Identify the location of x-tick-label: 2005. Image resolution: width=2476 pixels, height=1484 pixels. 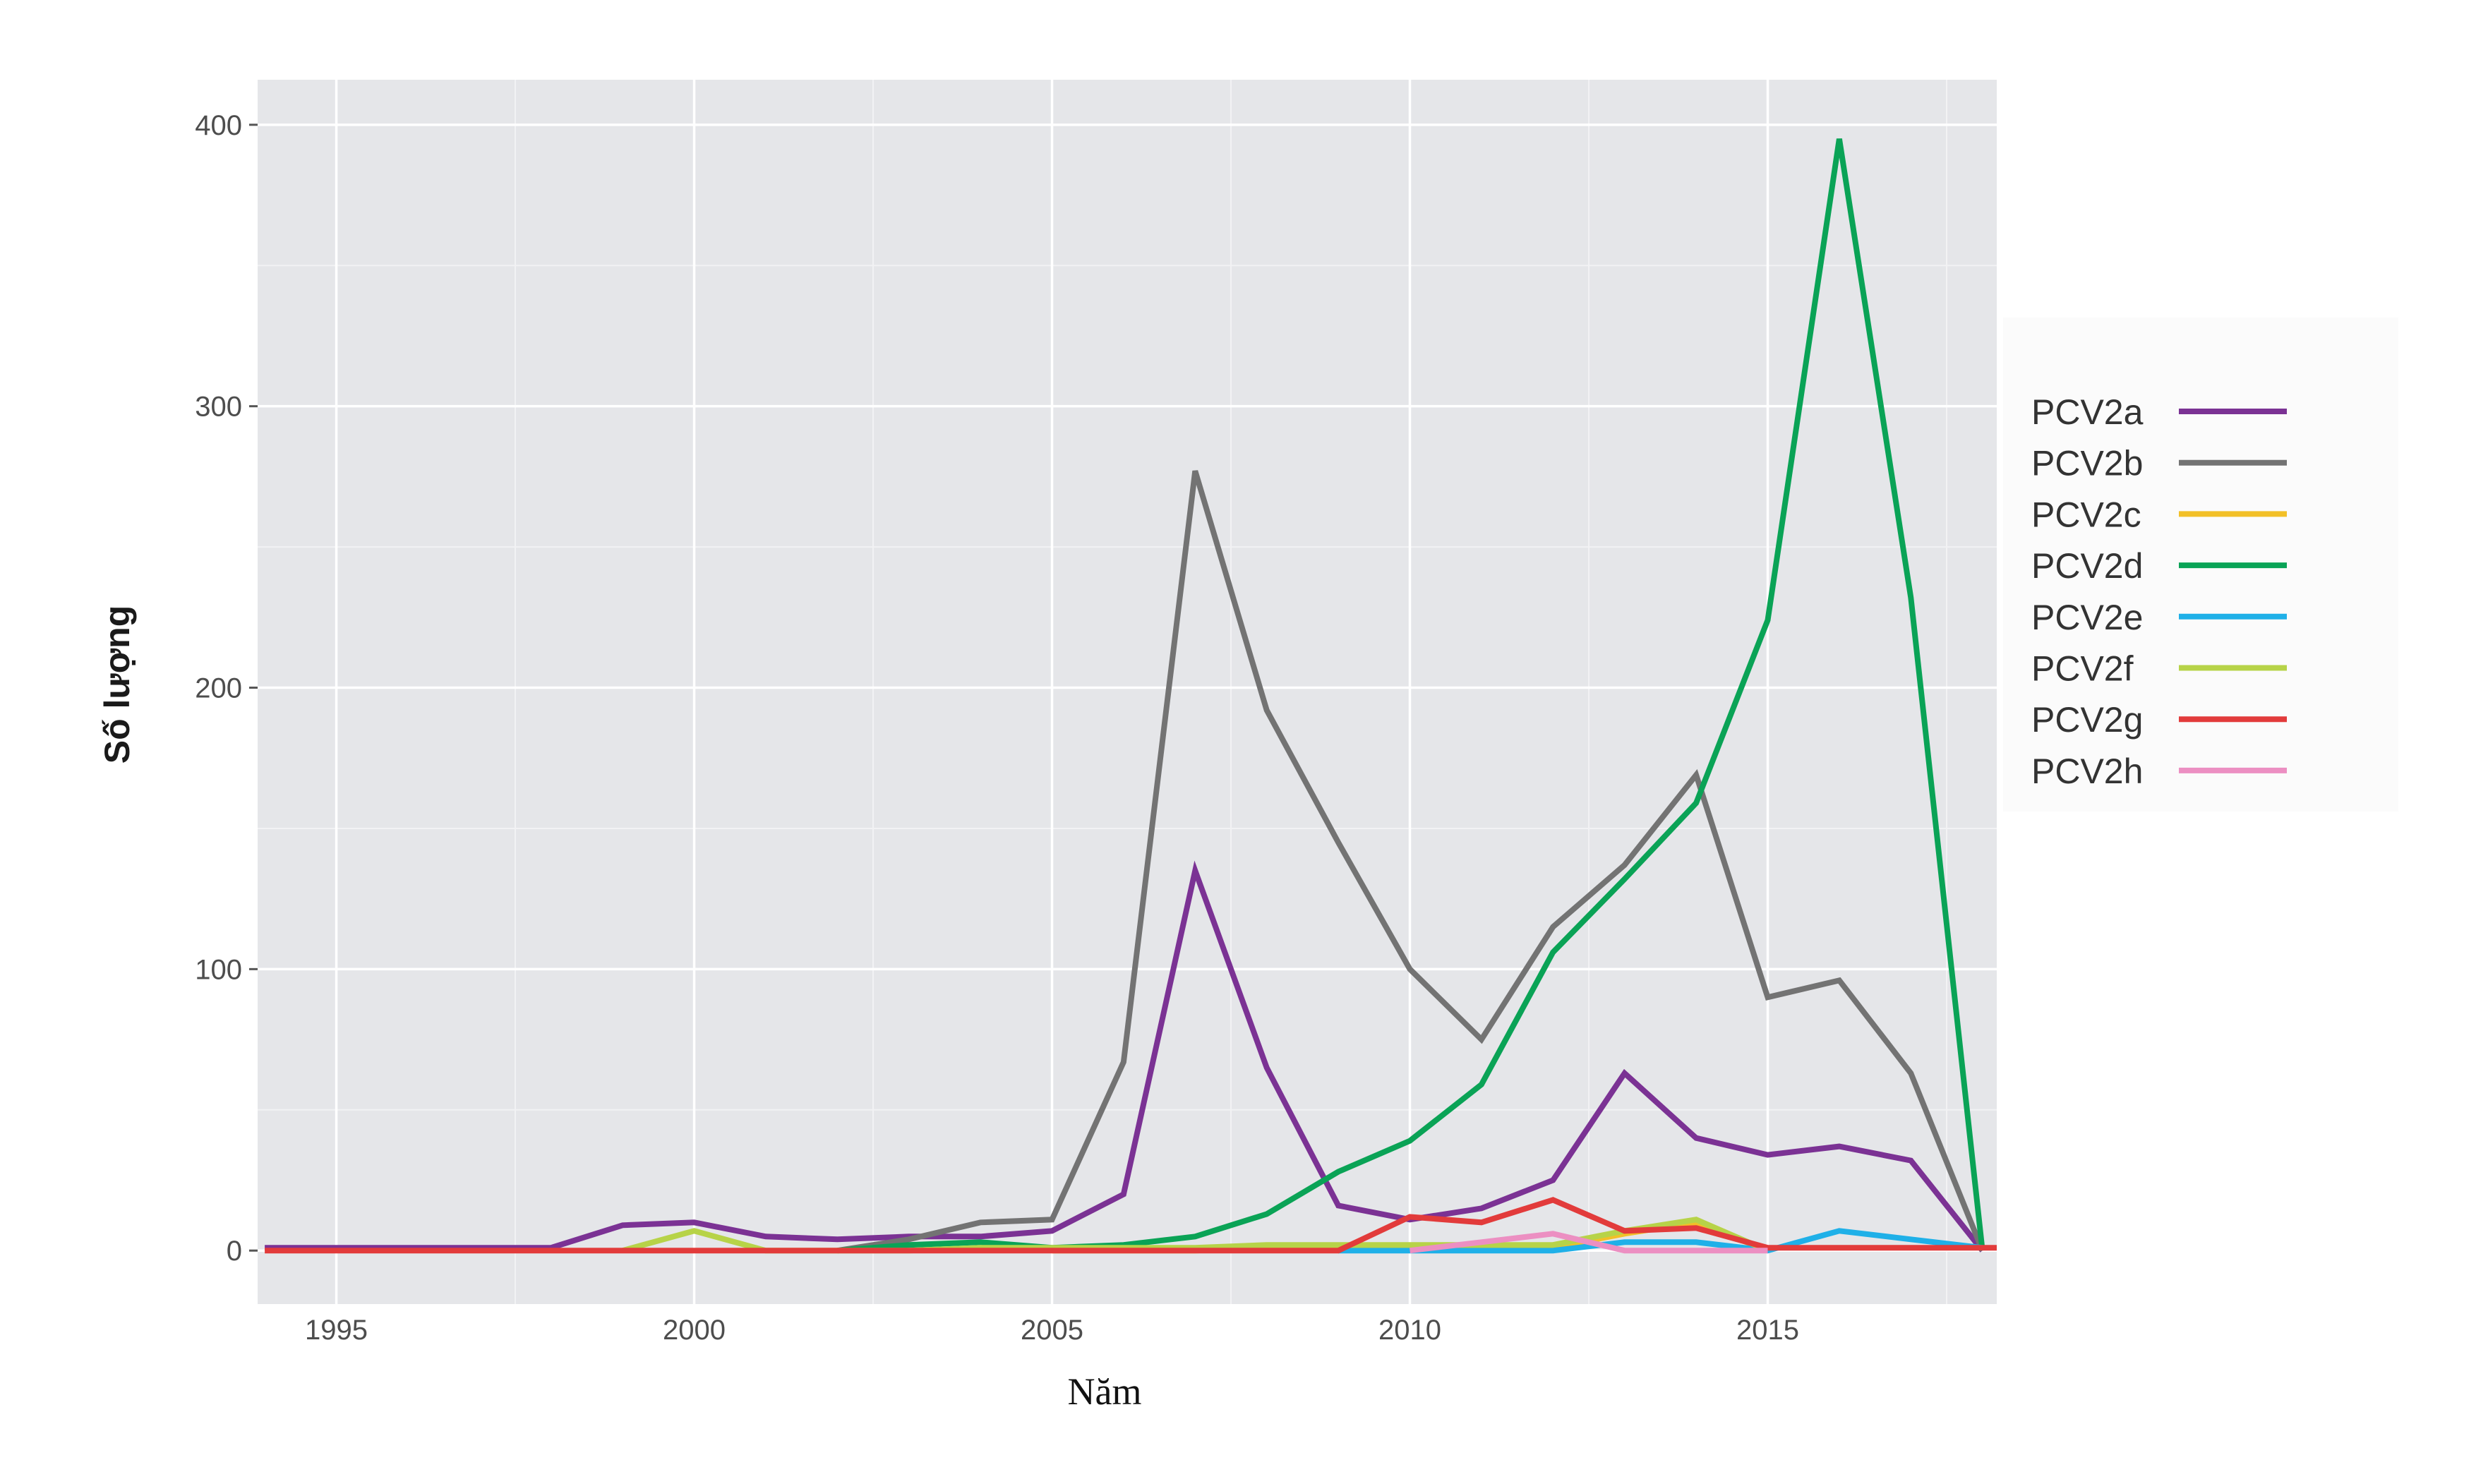
(1052, 1330).